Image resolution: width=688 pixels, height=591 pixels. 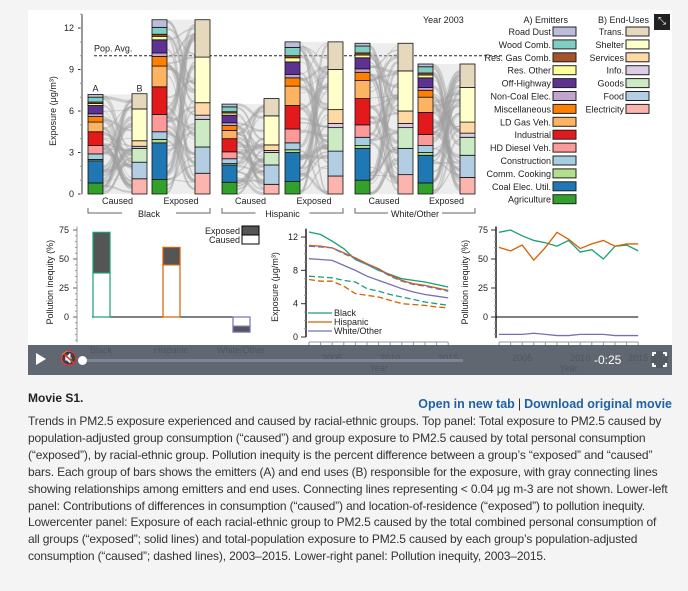 What do you see at coordinates (532, 135) in the screenshot?
I see `emitter-legend-label: Industrial` at bounding box center [532, 135].